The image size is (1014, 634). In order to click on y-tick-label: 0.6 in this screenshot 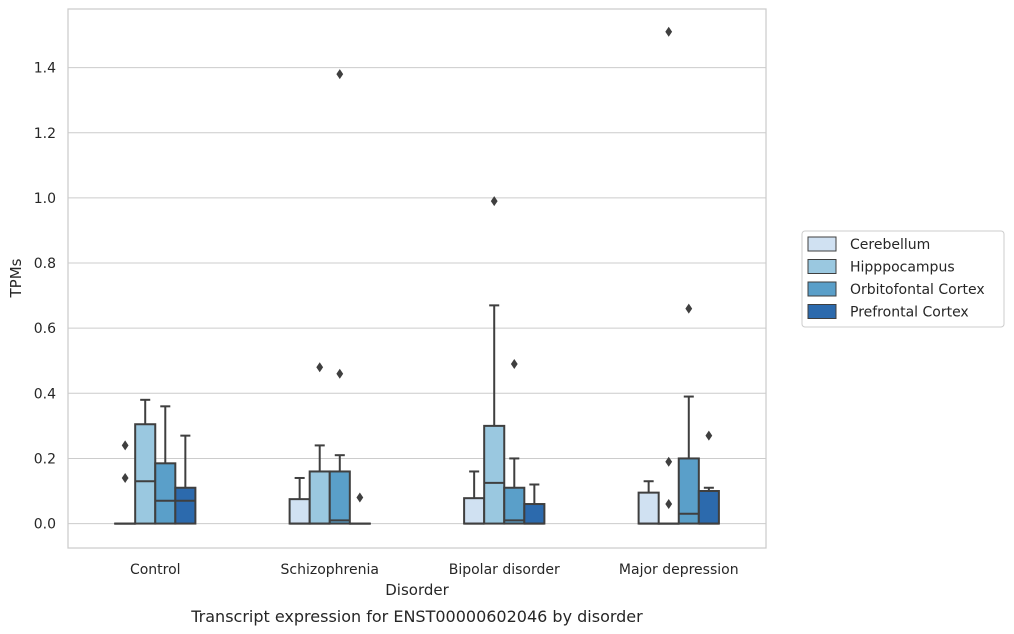, I will do `click(45, 329)`.